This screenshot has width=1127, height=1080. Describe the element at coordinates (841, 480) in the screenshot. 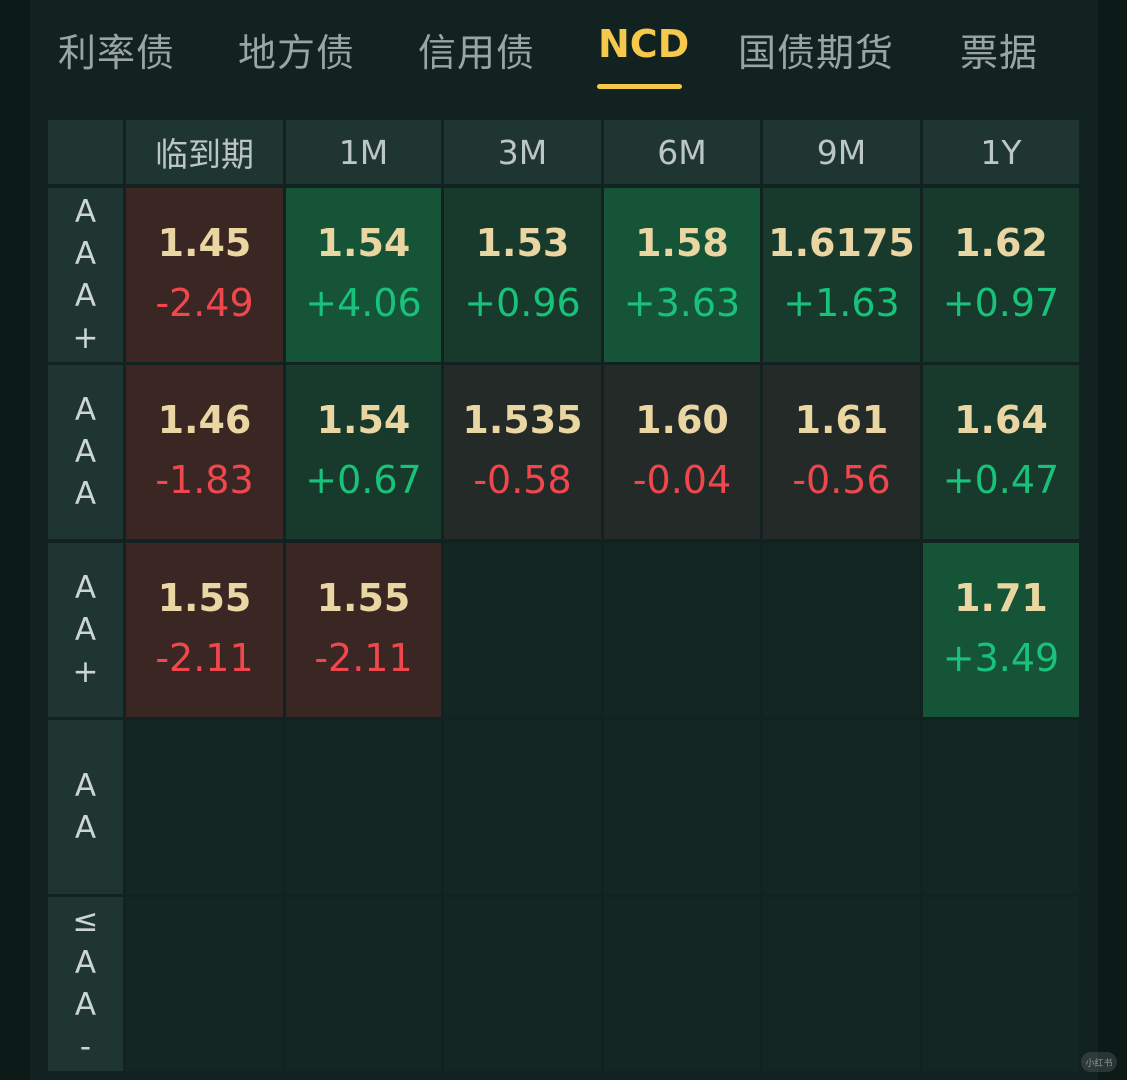

I see `rate-change: -0.56` at that location.